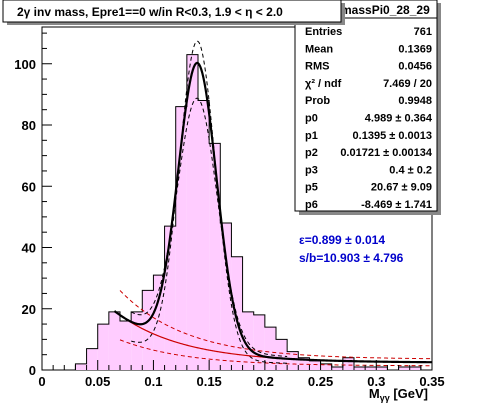 Image resolution: width=479 pixels, height=411 pixels. What do you see at coordinates (29, 248) in the screenshot?
I see `y-tick-label: 40` at bounding box center [29, 248].